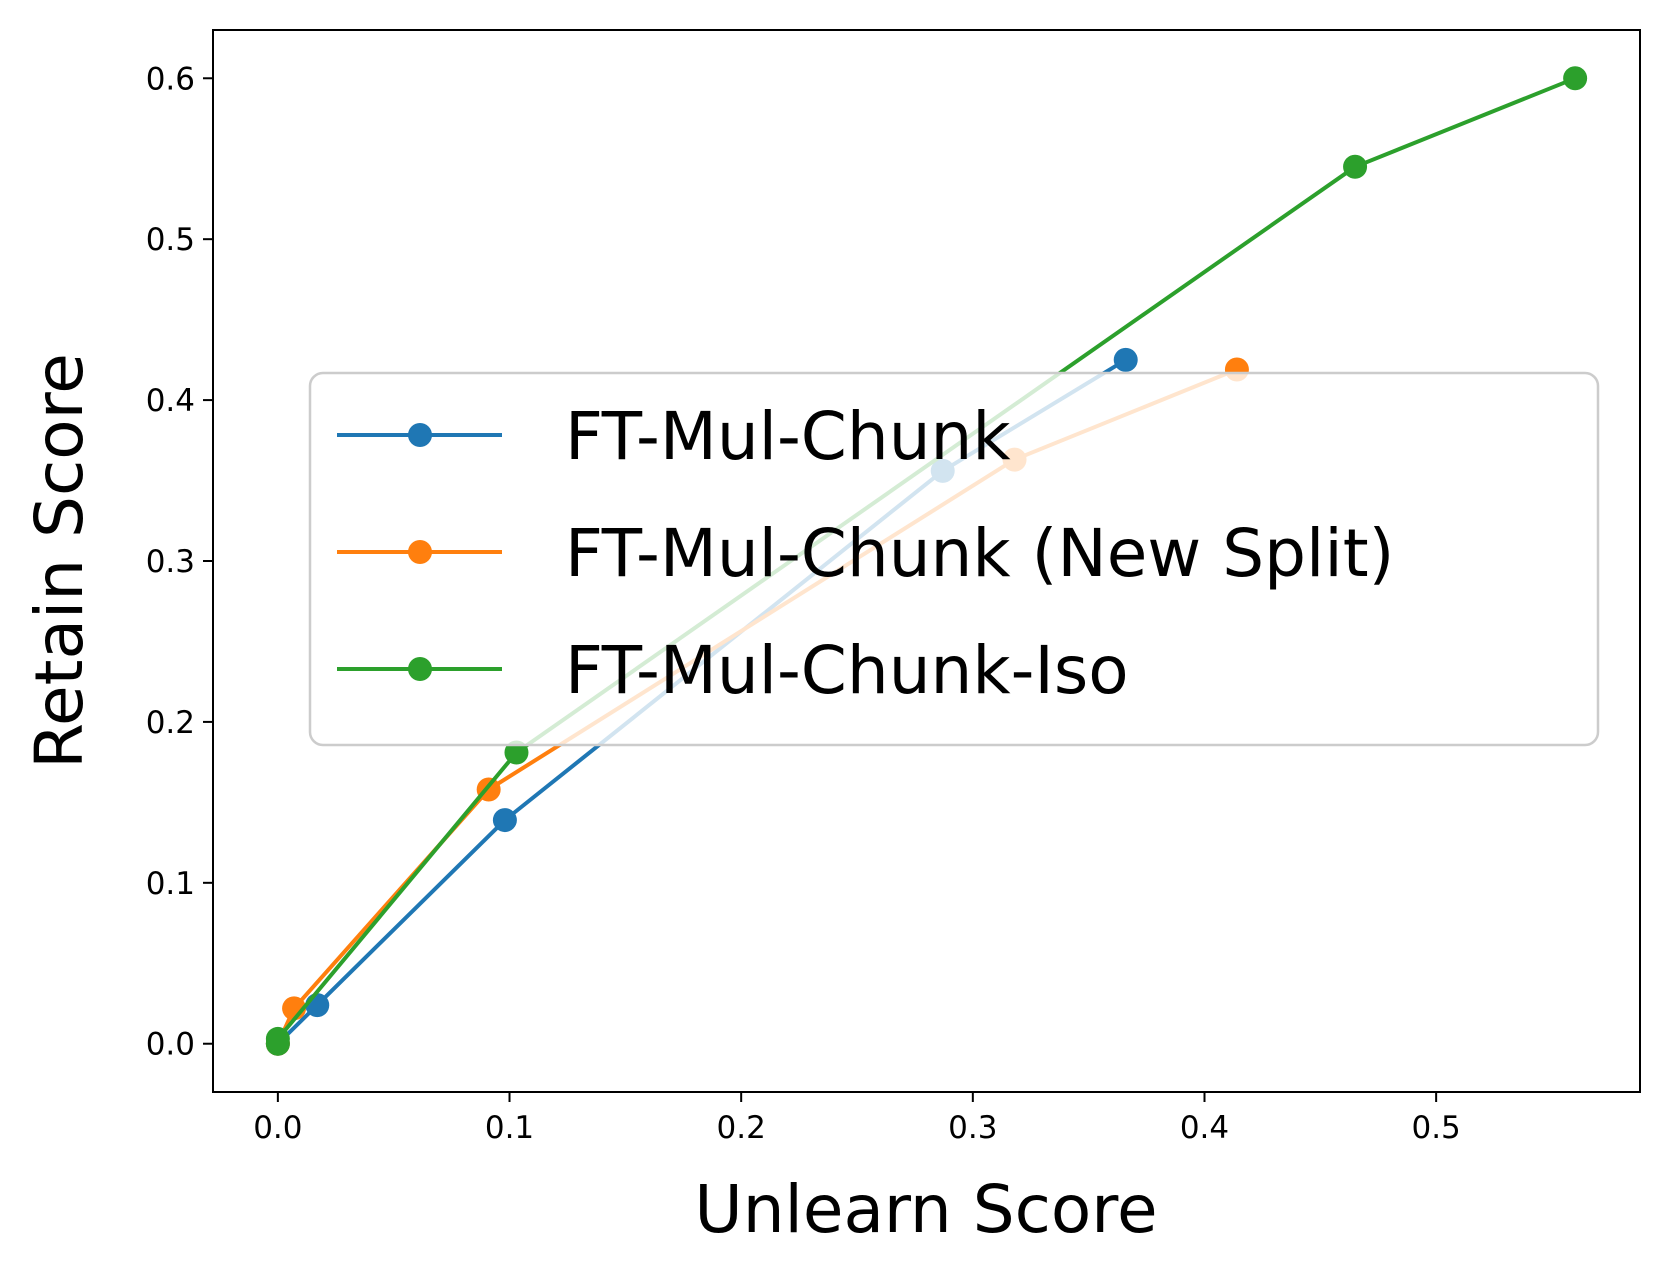 This screenshot has height=1274, width=1660. What do you see at coordinates (509, 1128) in the screenshot?
I see `x-tick-label: 0.1` at bounding box center [509, 1128].